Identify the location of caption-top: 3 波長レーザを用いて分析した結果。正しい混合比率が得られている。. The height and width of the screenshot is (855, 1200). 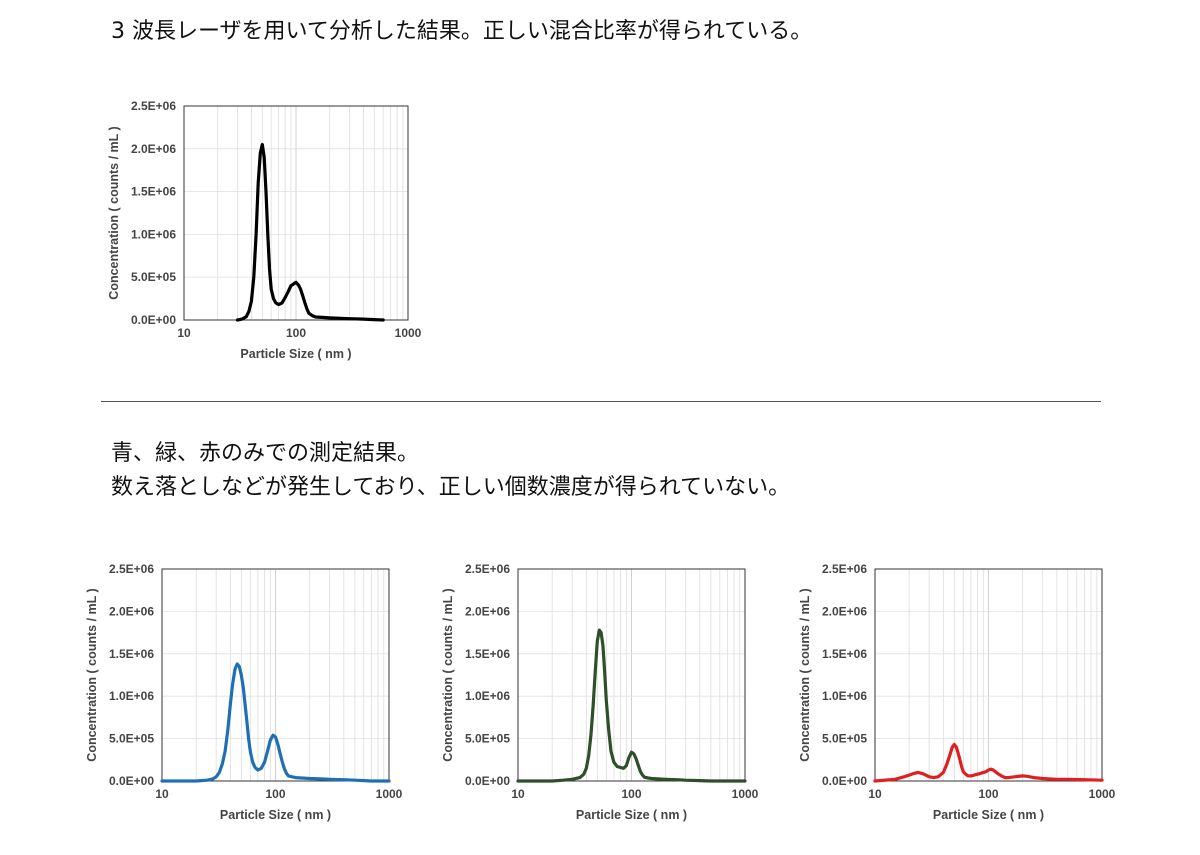
(462, 31).